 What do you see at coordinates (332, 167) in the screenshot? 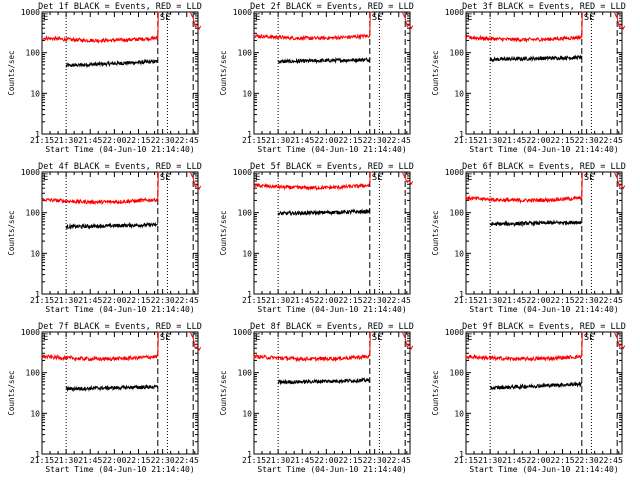
I see `panel-title: Det 5f BLACK = Events, RED = LLD` at bounding box center [332, 167].